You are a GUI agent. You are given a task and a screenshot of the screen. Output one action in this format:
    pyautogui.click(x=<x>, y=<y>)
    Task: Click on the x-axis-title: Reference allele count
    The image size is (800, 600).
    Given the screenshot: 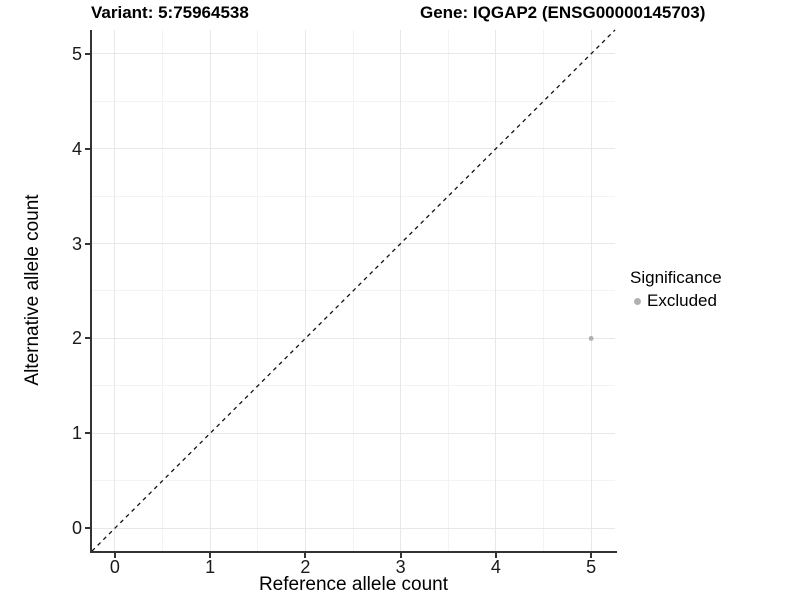 What is the action you would take?
    pyautogui.click(x=353, y=584)
    